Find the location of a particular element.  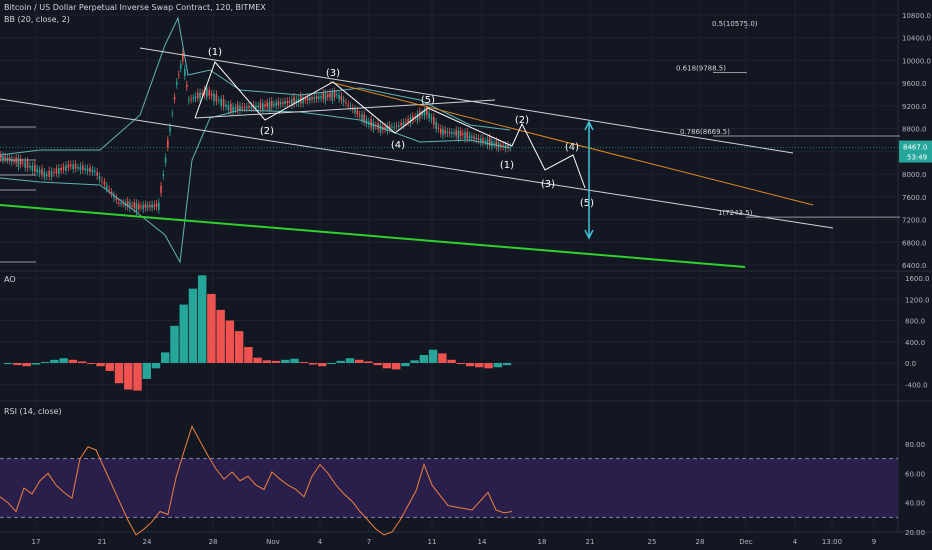

wave-label: (5) is located at coordinates (428, 100).